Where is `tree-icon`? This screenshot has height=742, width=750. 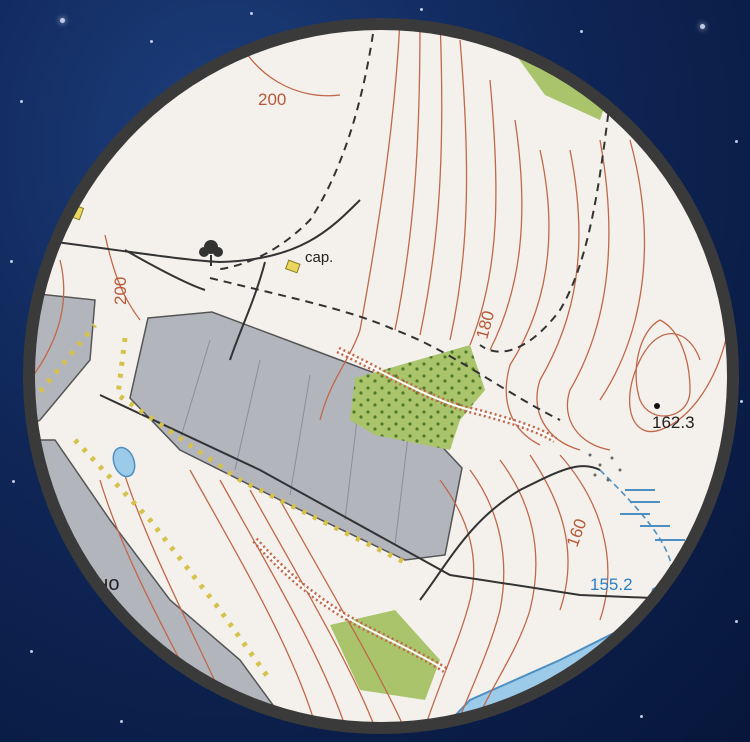 tree-icon is located at coordinates (211, 253).